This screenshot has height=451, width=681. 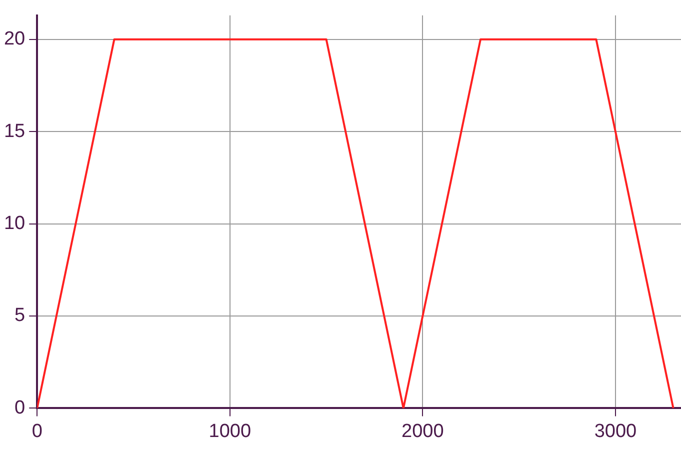 What do you see at coordinates (15, 223) in the screenshot?
I see `y-tick-label: 10` at bounding box center [15, 223].